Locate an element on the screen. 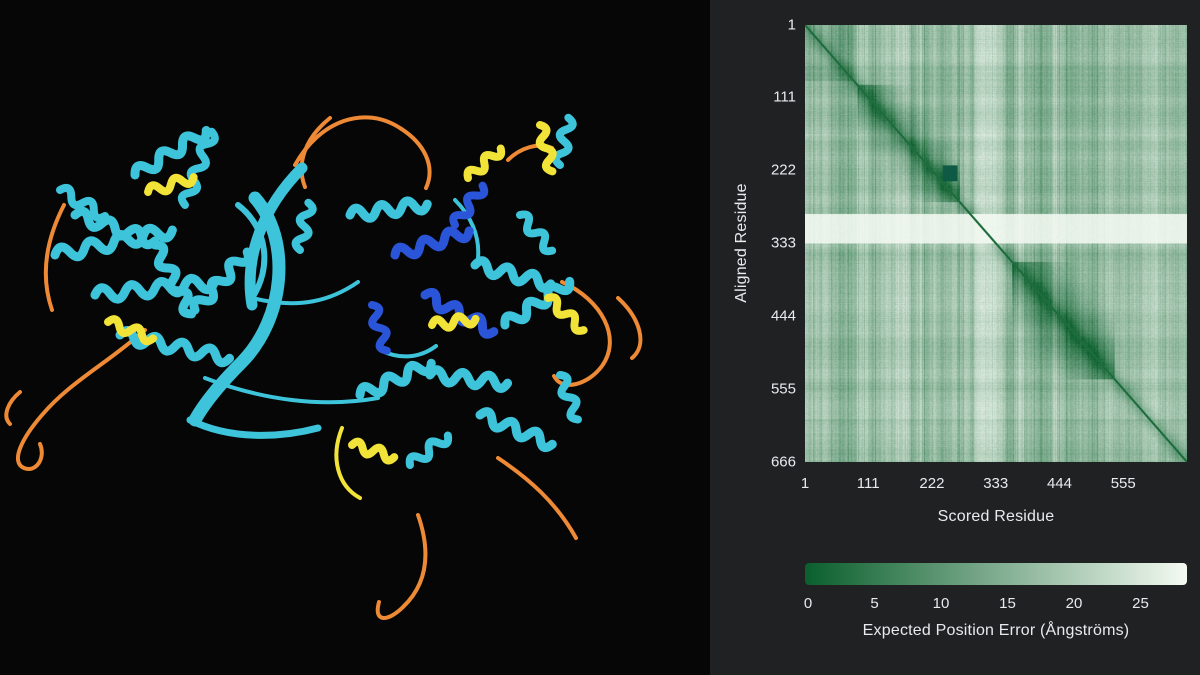 The image size is (1200, 675). y-tick-label: 444 is located at coordinates (783, 316).